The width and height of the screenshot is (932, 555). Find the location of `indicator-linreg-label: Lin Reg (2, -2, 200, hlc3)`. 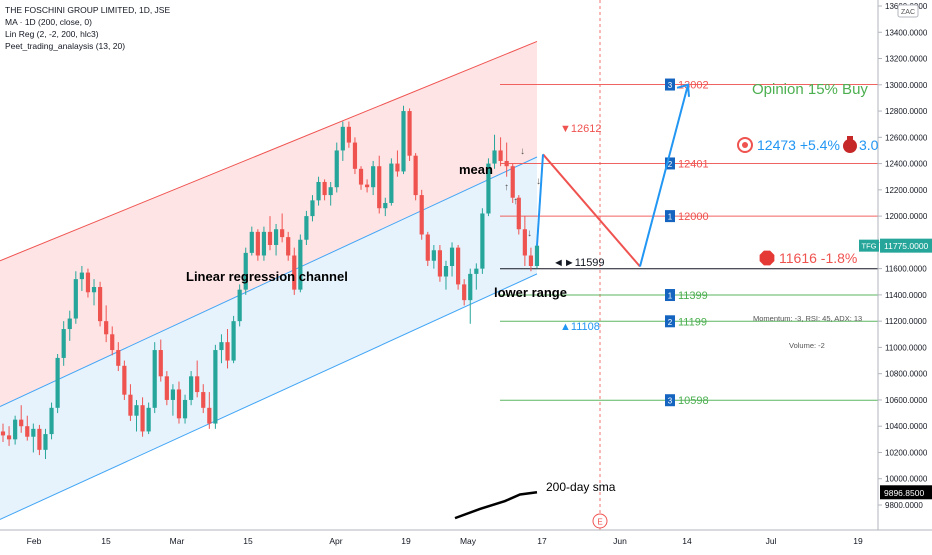

indicator-linreg-label: Lin Reg (2, -2, 200, hlc3) is located at coordinates (52, 34).